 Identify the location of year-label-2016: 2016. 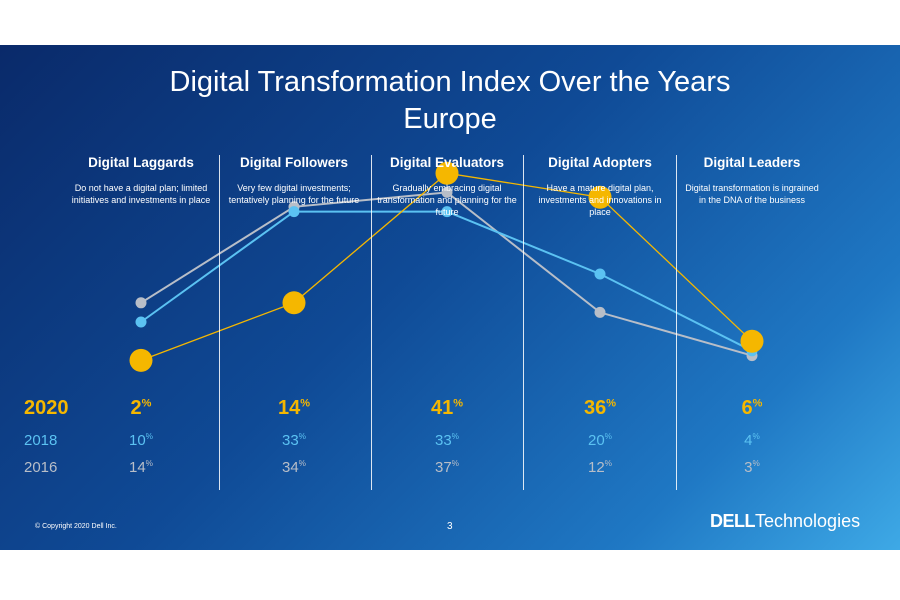
(41, 467).